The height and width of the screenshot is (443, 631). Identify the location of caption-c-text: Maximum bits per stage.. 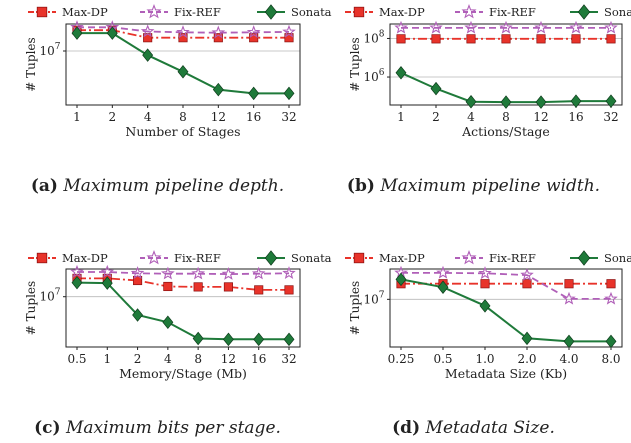
(173, 428).